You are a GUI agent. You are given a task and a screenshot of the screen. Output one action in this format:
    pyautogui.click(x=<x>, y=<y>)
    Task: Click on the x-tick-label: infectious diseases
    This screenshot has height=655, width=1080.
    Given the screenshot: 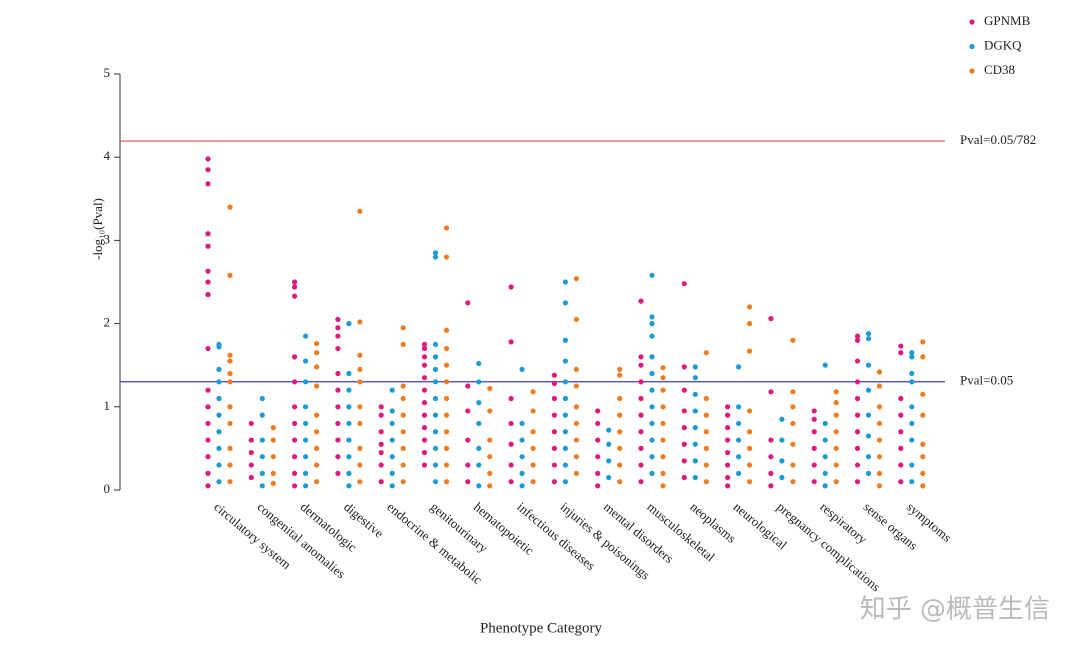 What is the action you would take?
    pyautogui.click(x=556, y=536)
    